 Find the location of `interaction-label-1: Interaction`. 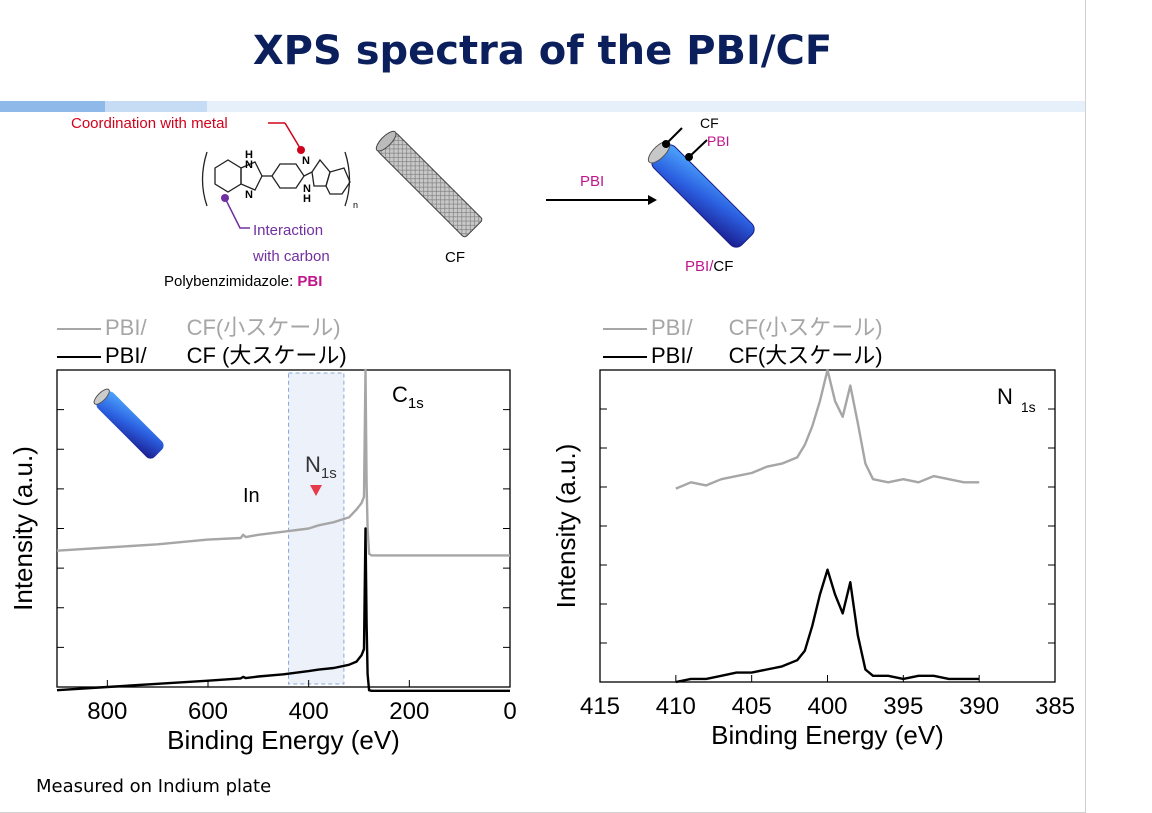

interaction-label-1: Interaction is located at coordinates (288, 230).